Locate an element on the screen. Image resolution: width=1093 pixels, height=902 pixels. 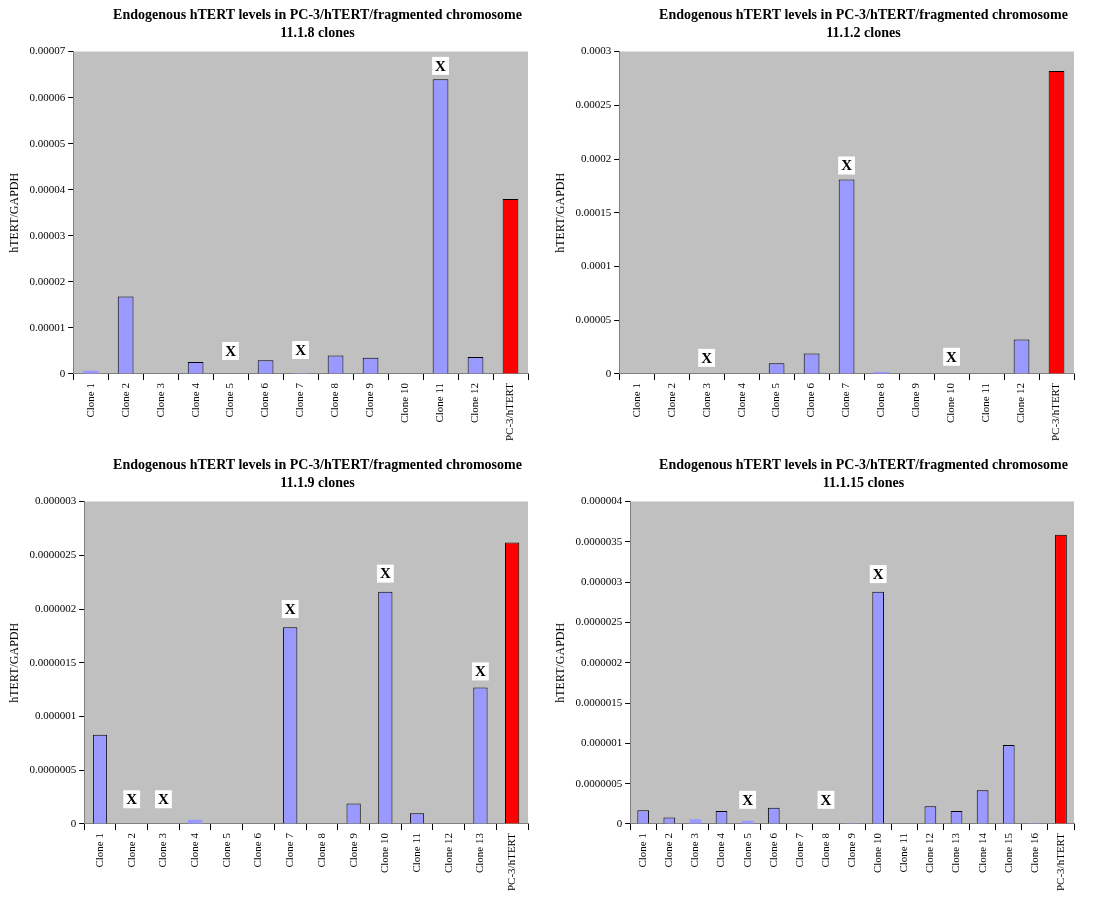
x-tick-label: Clone 15 is located at coordinates (1007, 853).